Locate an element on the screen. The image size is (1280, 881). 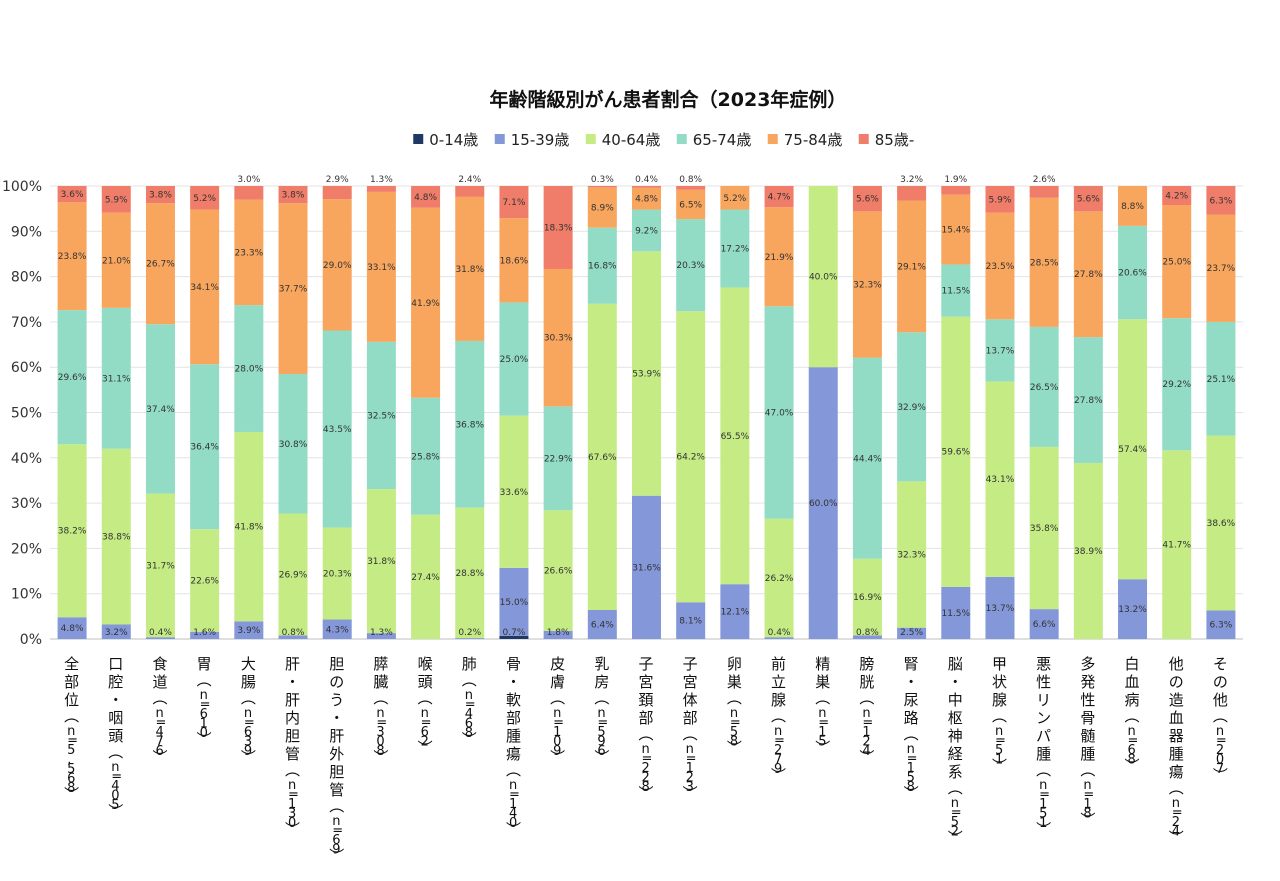
category-label: 大腸︵ n = 6 3 9︶ is located at coordinates (248, 711).